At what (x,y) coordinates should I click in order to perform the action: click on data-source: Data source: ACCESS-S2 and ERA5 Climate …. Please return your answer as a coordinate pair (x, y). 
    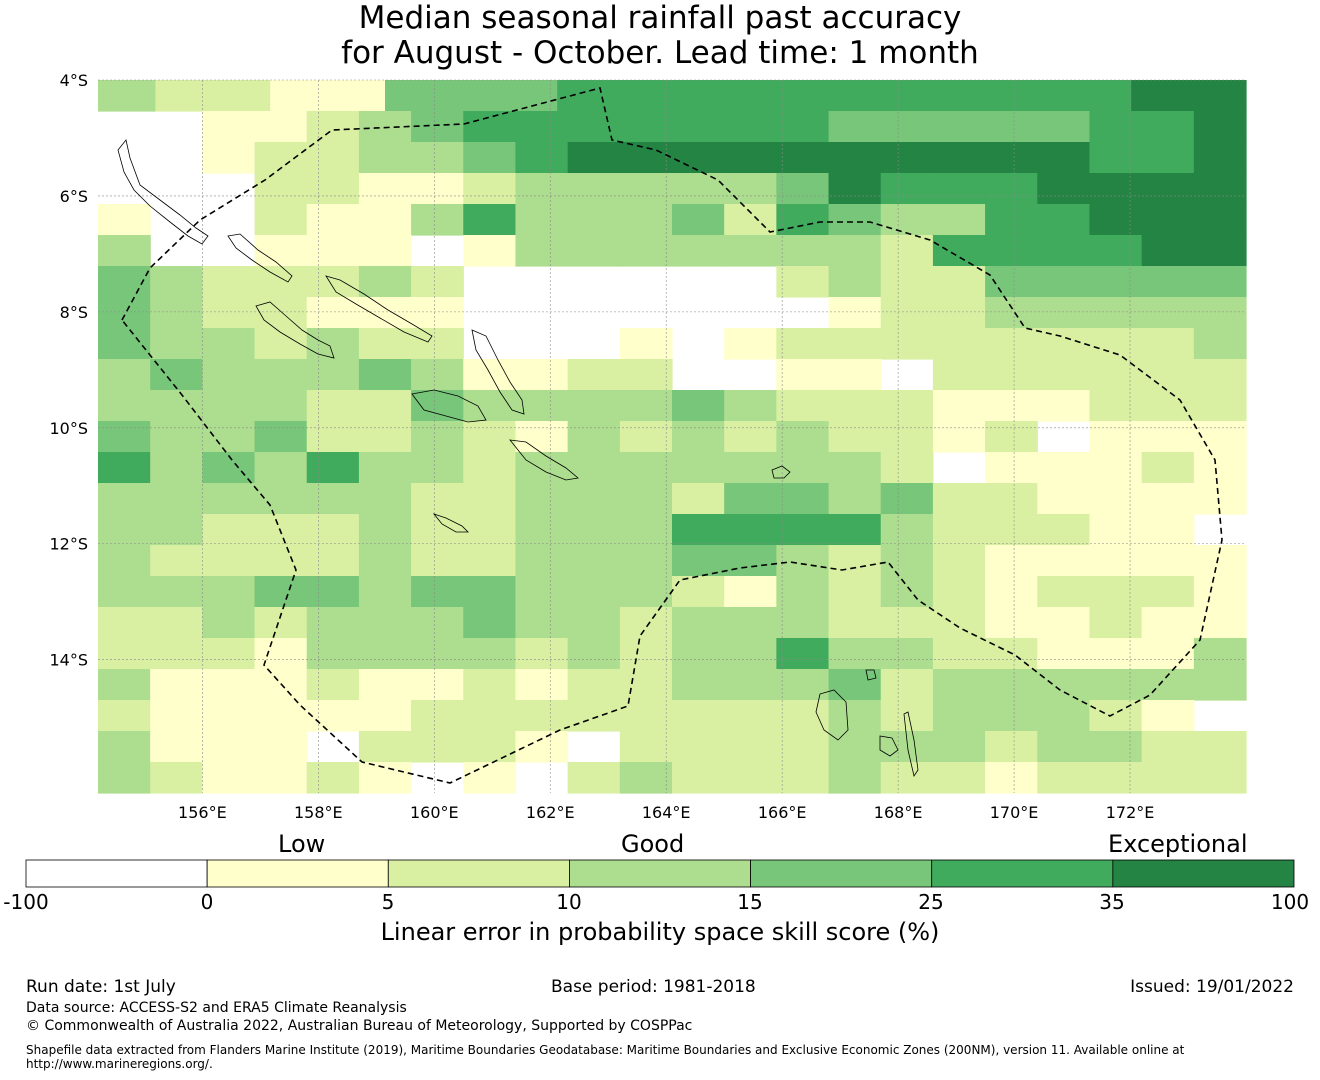
    Looking at the image, I should click on (216, 1008).